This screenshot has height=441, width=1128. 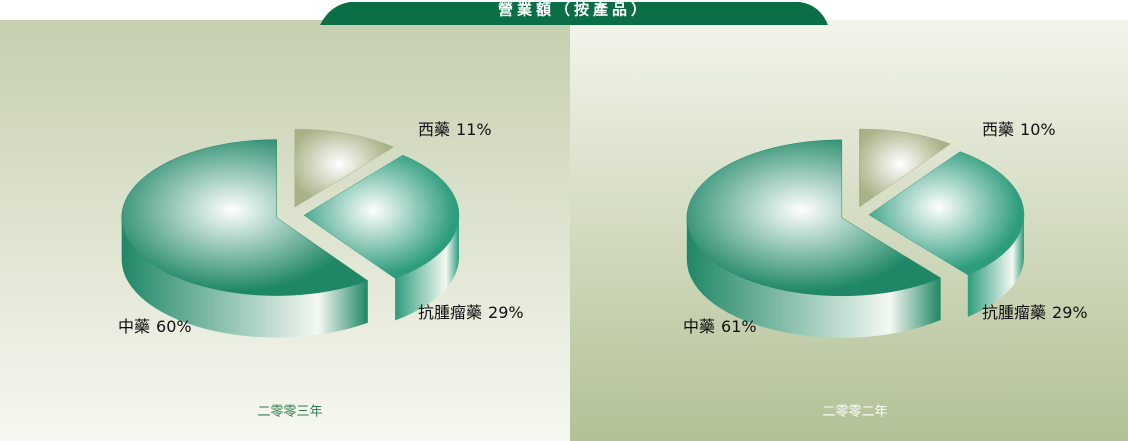 I want to click on value-label: 60%, so click(x=174, y=326).